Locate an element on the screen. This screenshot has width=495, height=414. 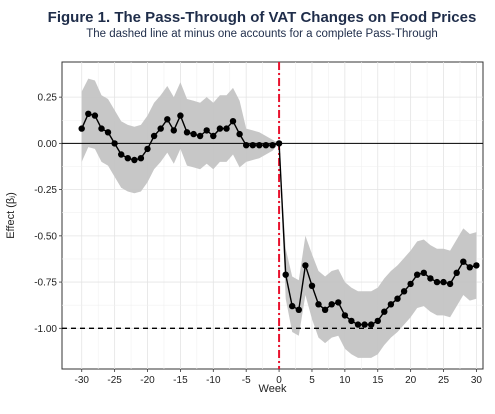
x-tick-label: 30 is located at coordinates (477, 380).